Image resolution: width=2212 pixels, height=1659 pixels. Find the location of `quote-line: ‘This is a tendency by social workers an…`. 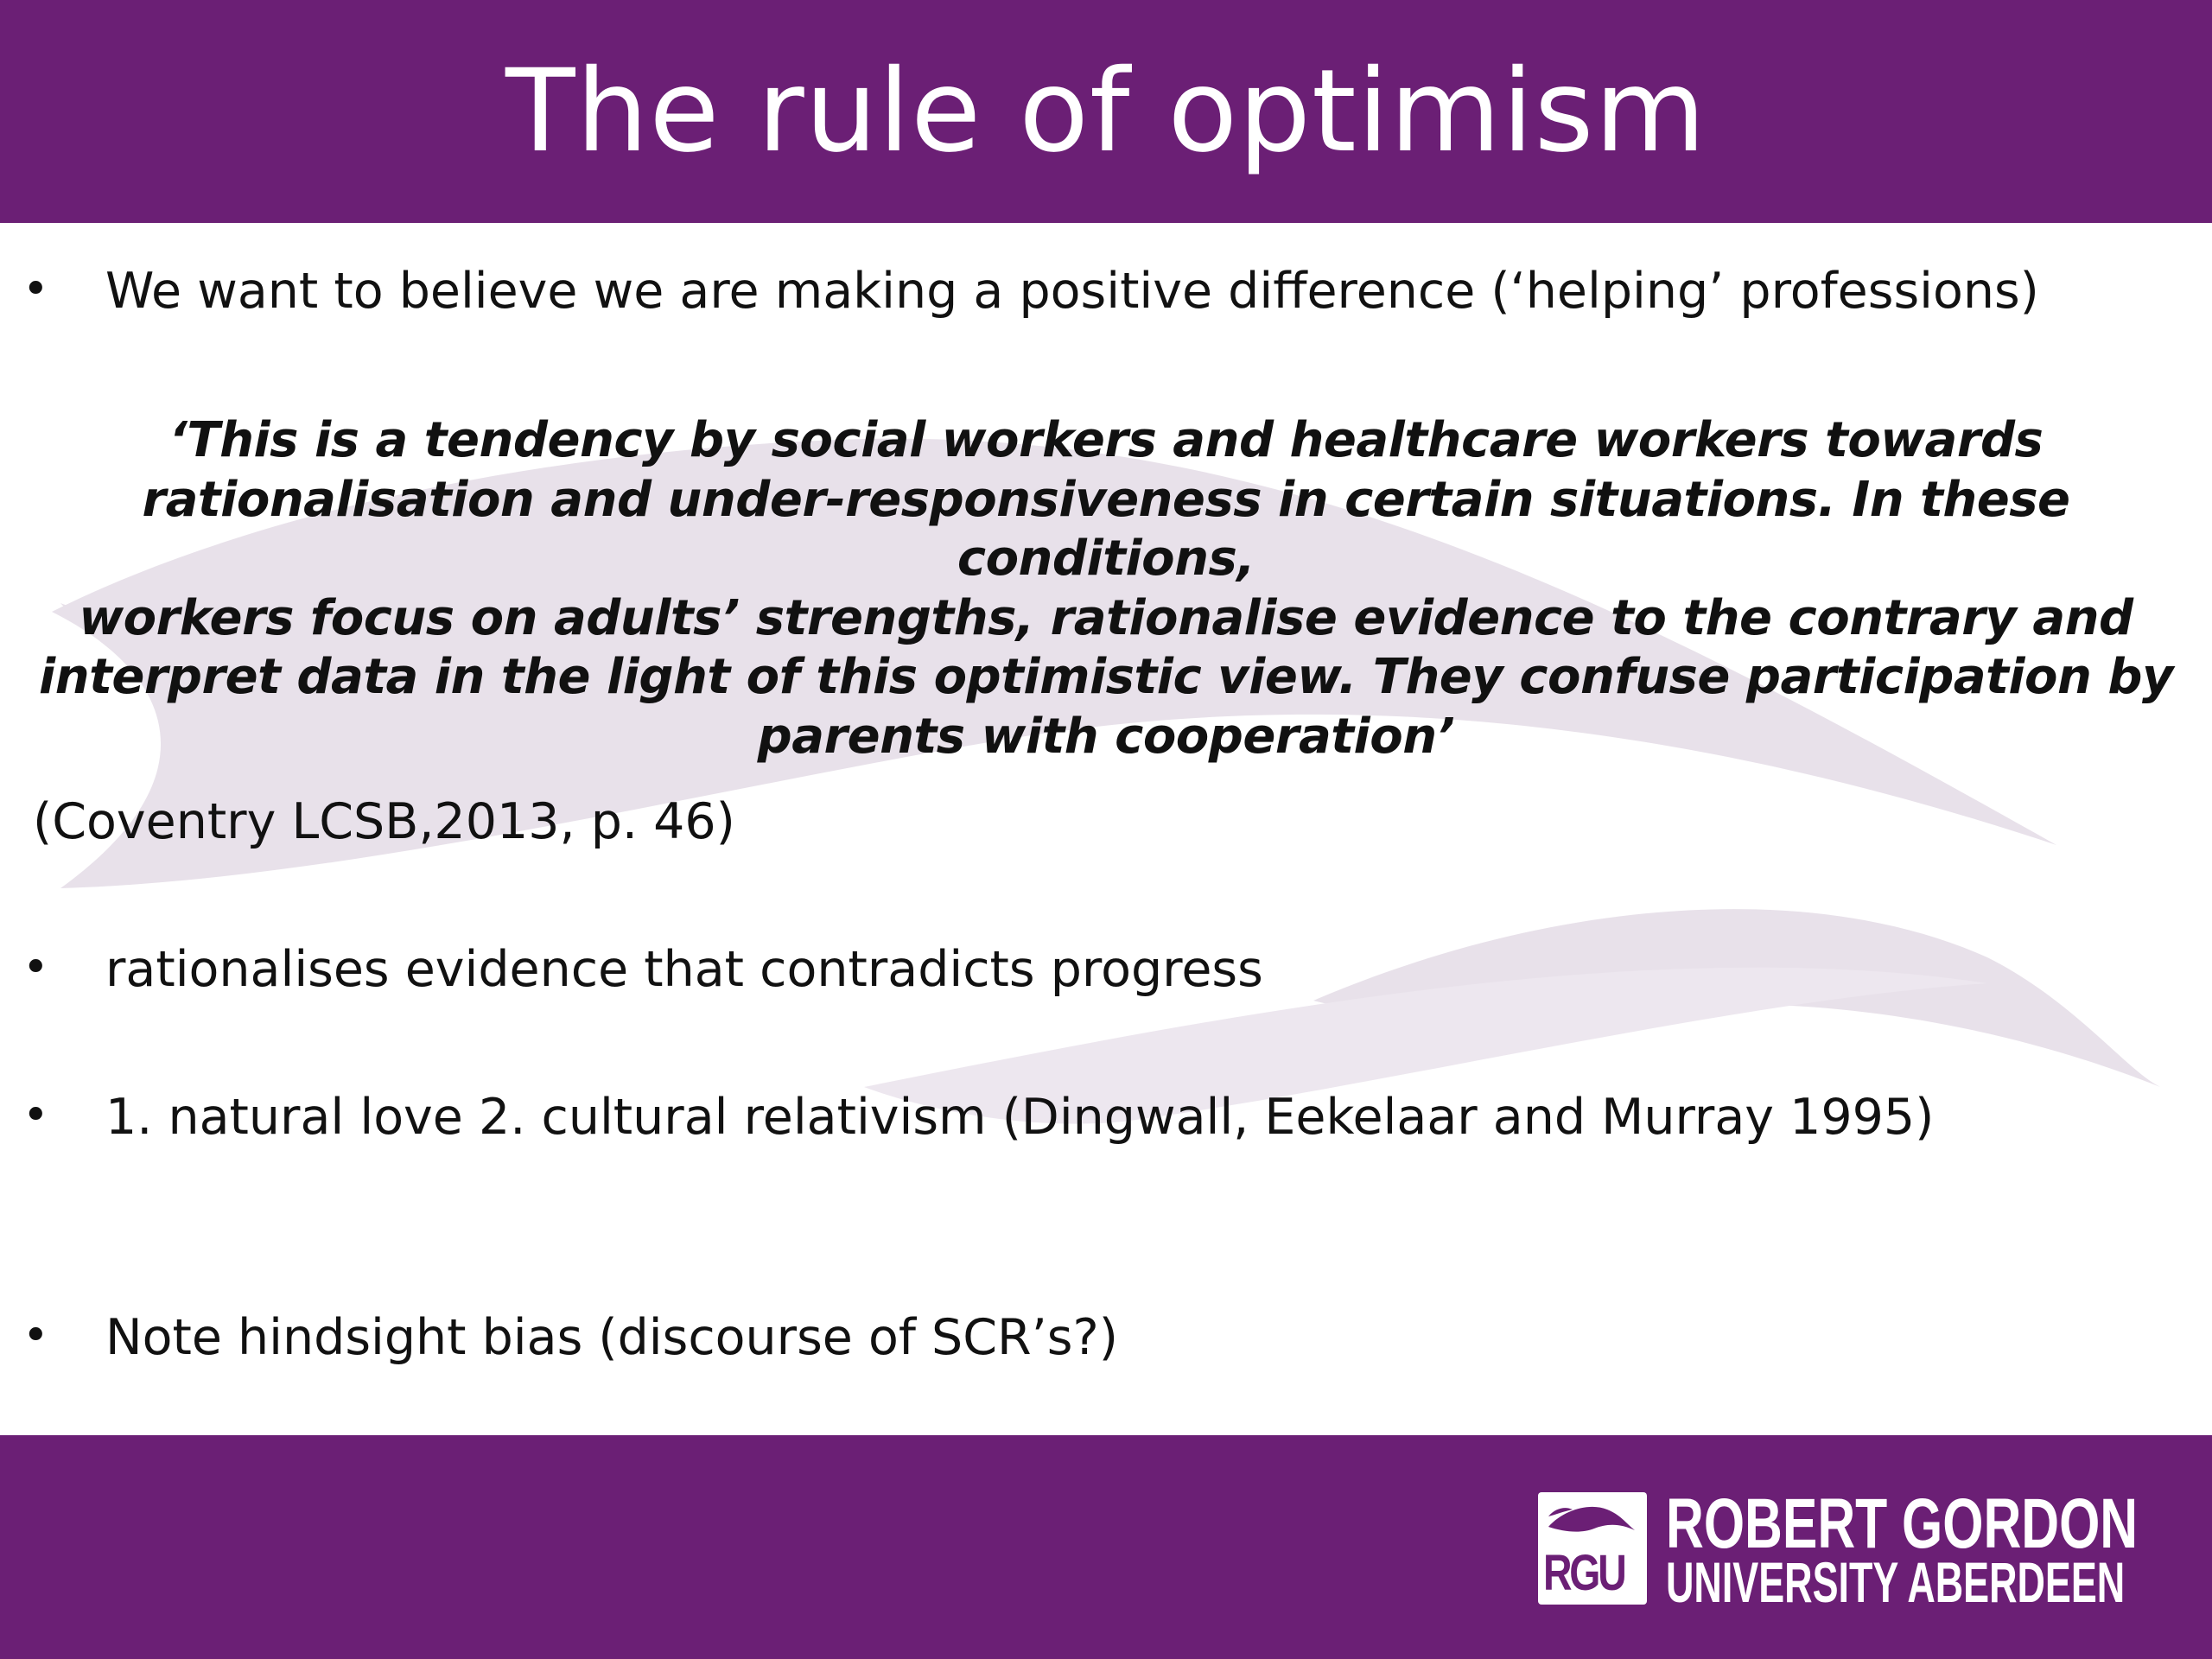

quote-line: ‘This is a tendency by social workers an… is located at coordinates (1106, 440).